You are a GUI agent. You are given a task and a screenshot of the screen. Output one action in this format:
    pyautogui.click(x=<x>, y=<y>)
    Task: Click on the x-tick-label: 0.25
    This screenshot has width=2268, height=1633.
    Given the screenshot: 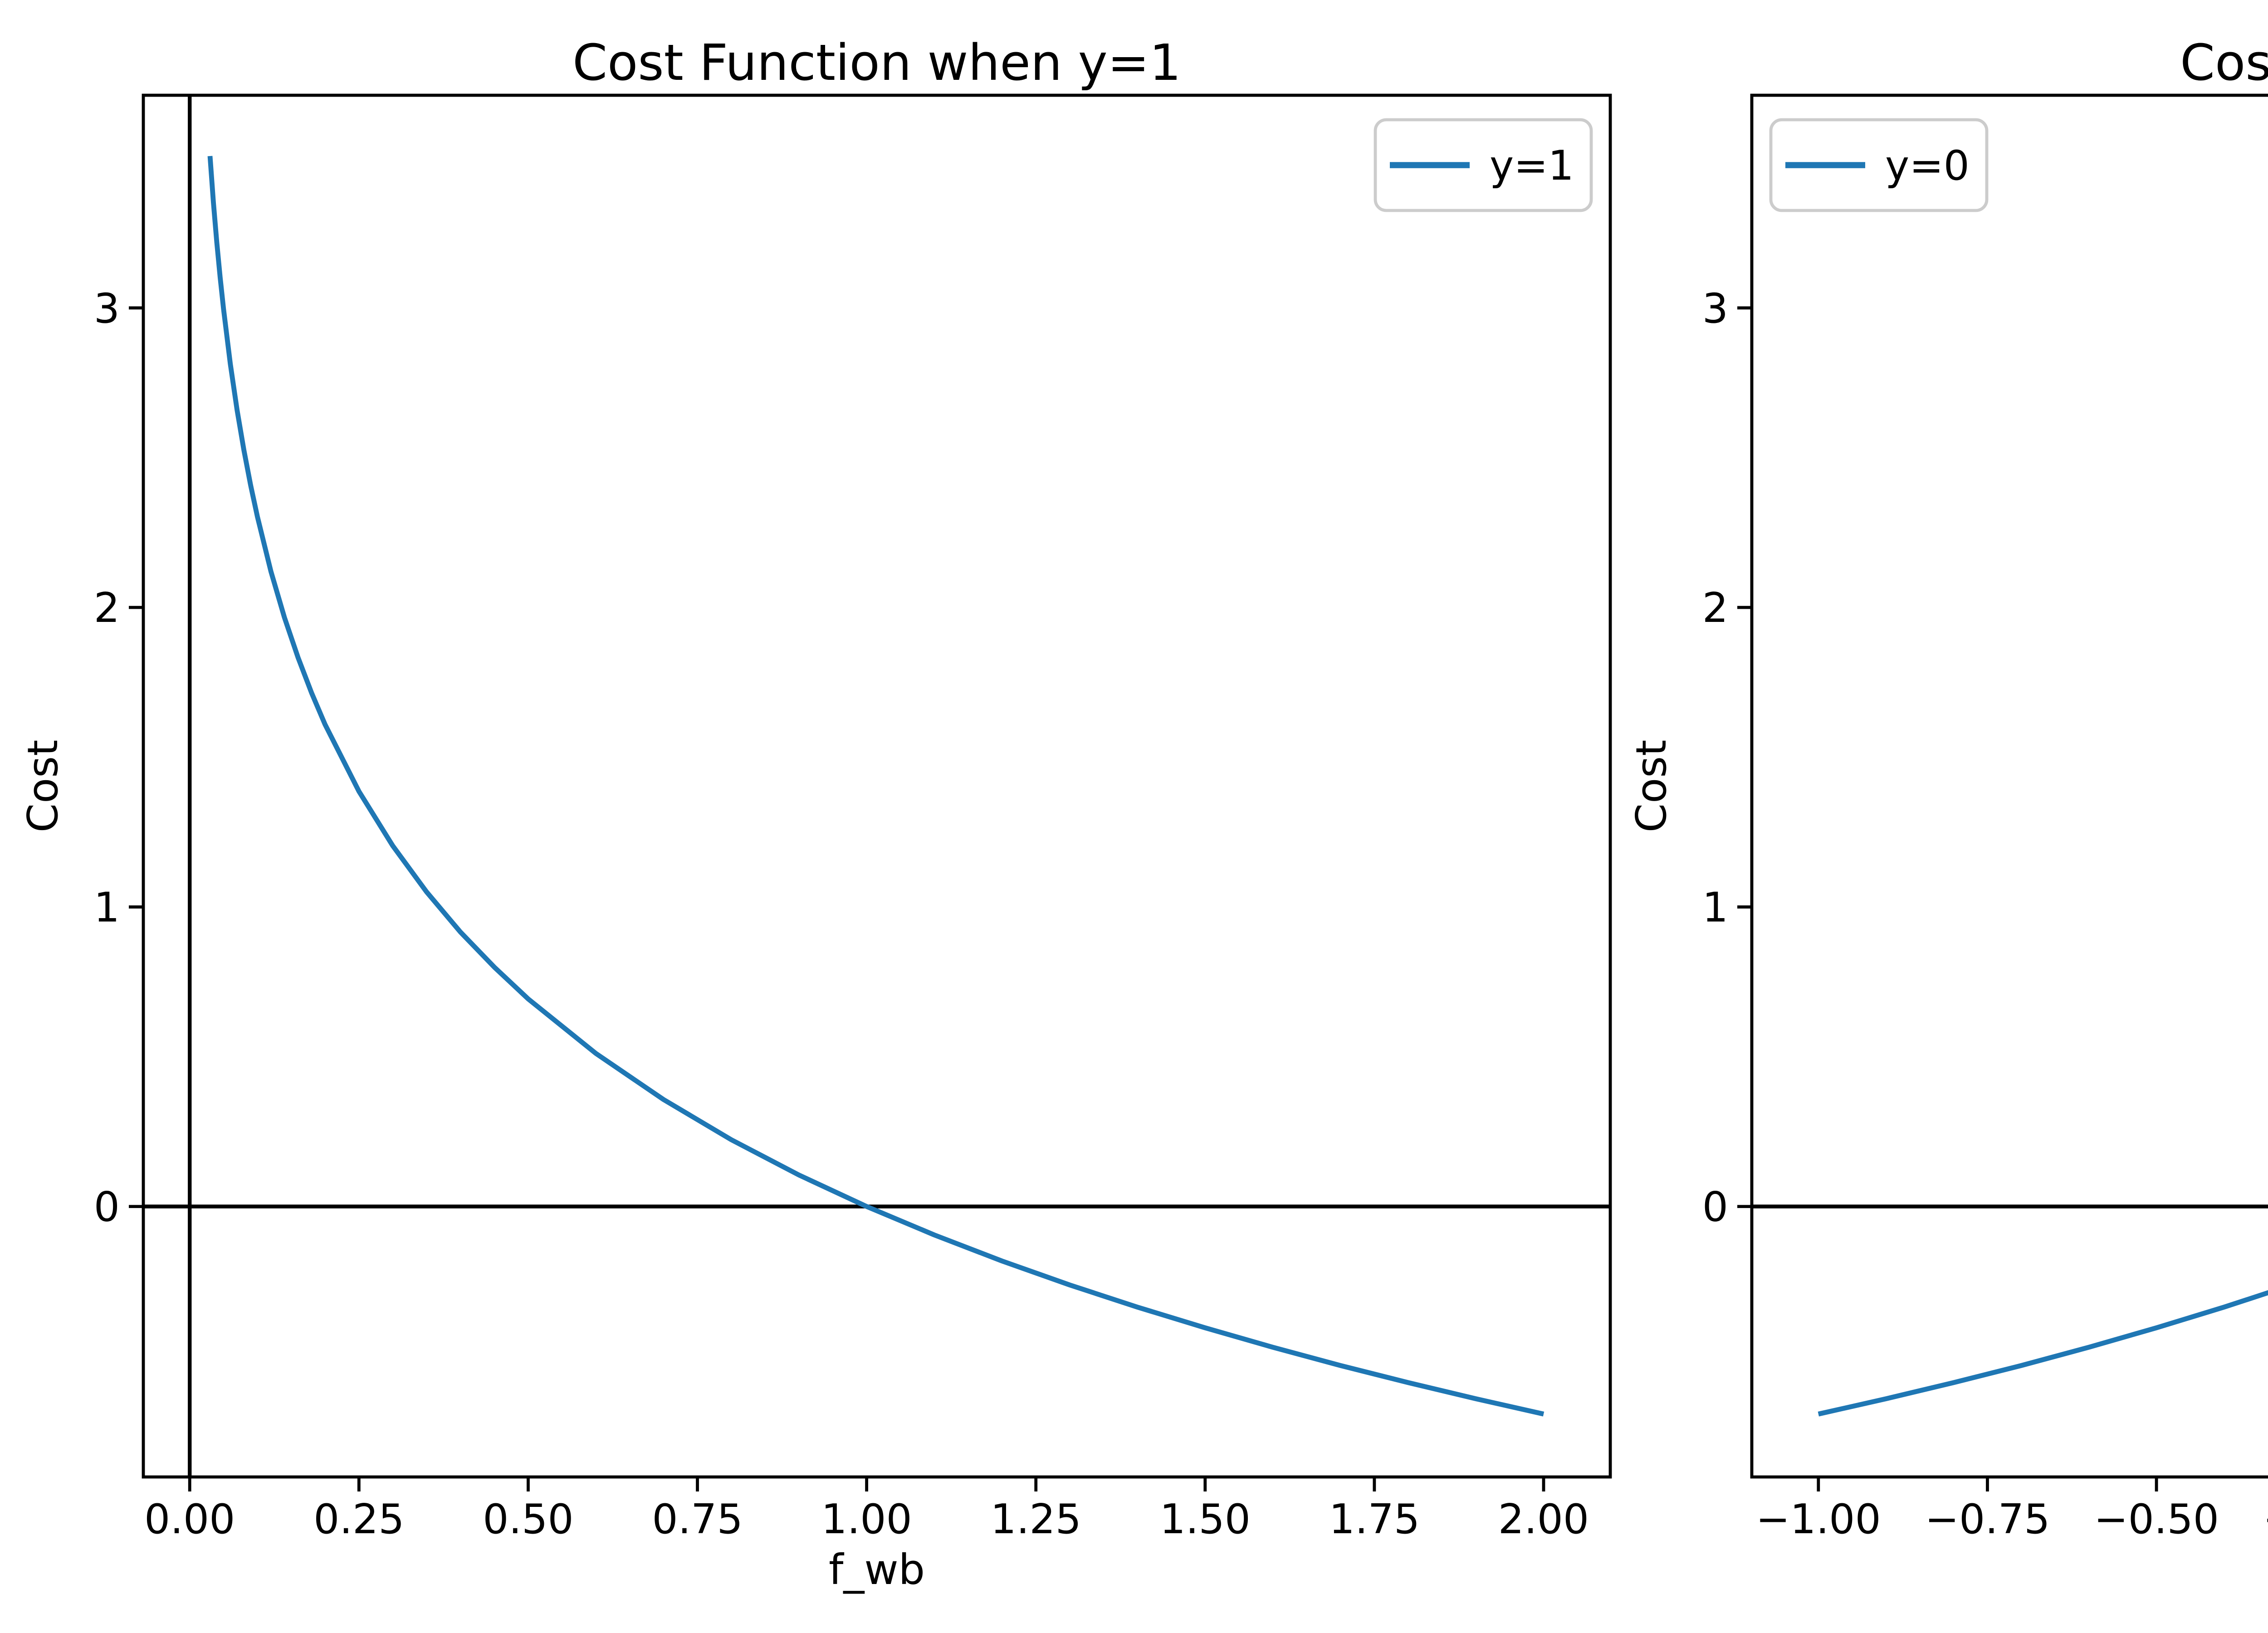 What is the action you would take?
    pyautogui.click(x=359, y=1519)
    